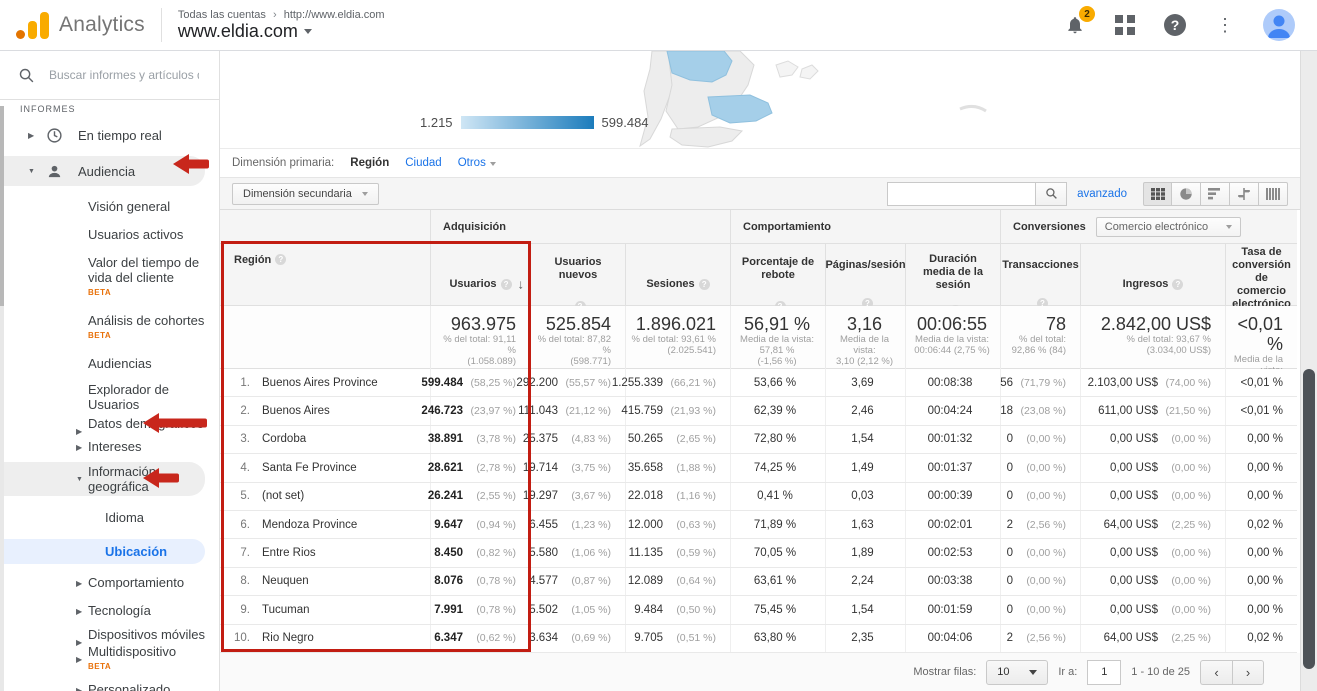  What do you see at coordinates (961, 193) in the screenshot?
I see `table-search-input` at bounding box center [961, 193].